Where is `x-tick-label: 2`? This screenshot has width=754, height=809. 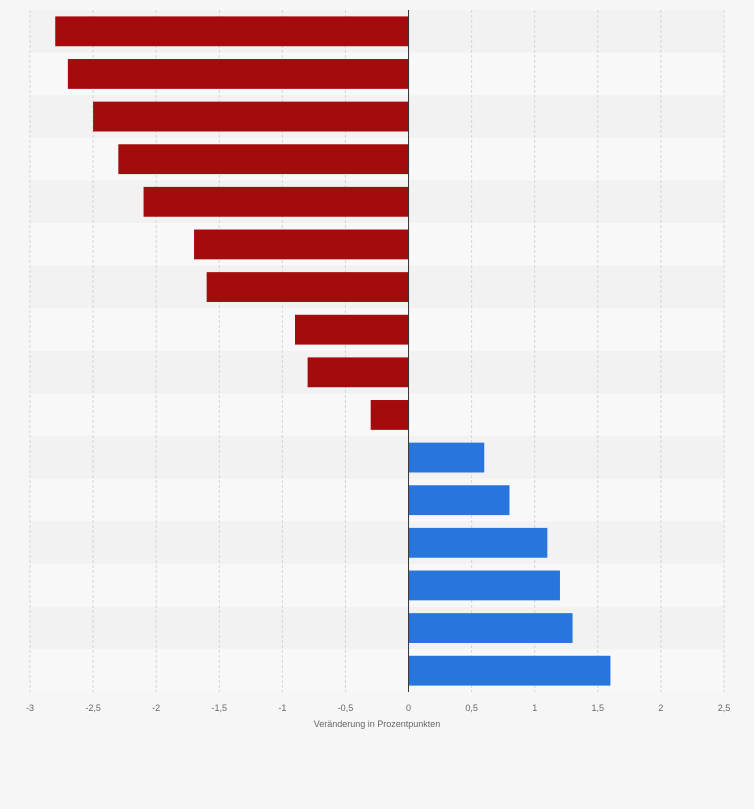 x-tick-label: 2 is located at coordinates (660, 708).